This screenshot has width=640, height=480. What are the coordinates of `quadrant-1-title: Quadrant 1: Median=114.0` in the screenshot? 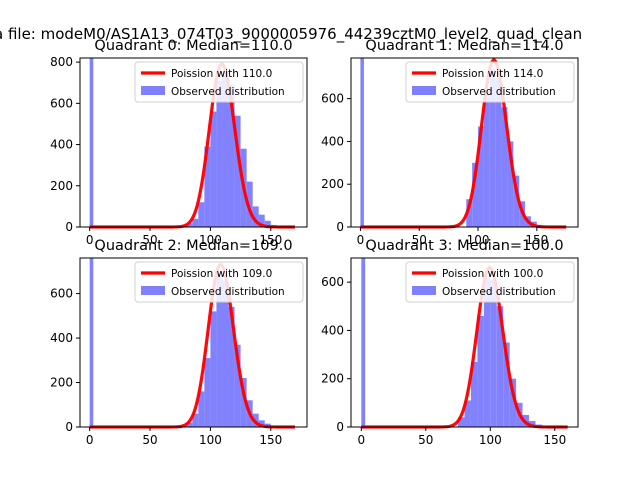 It's located at (464, 46).